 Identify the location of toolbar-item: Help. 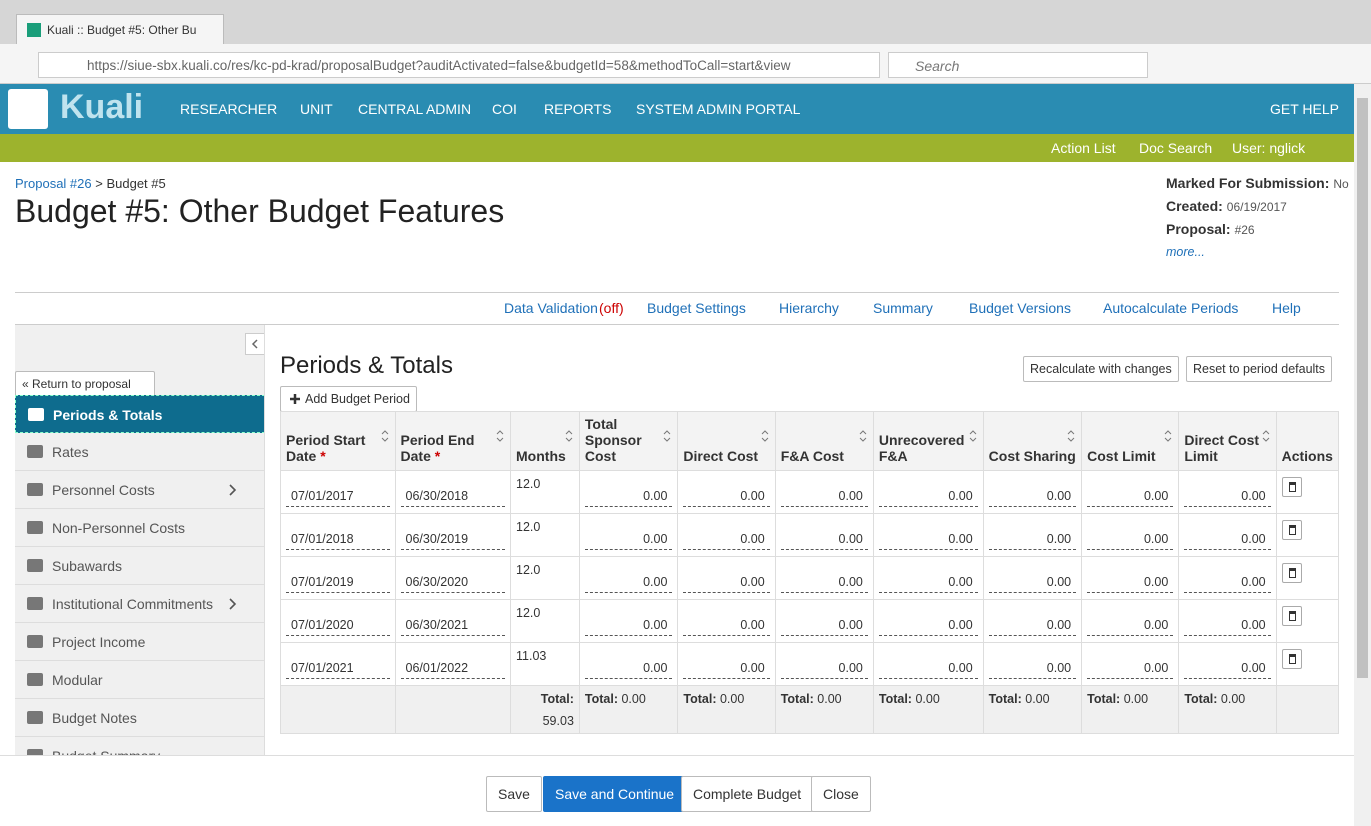
(1286, 308).